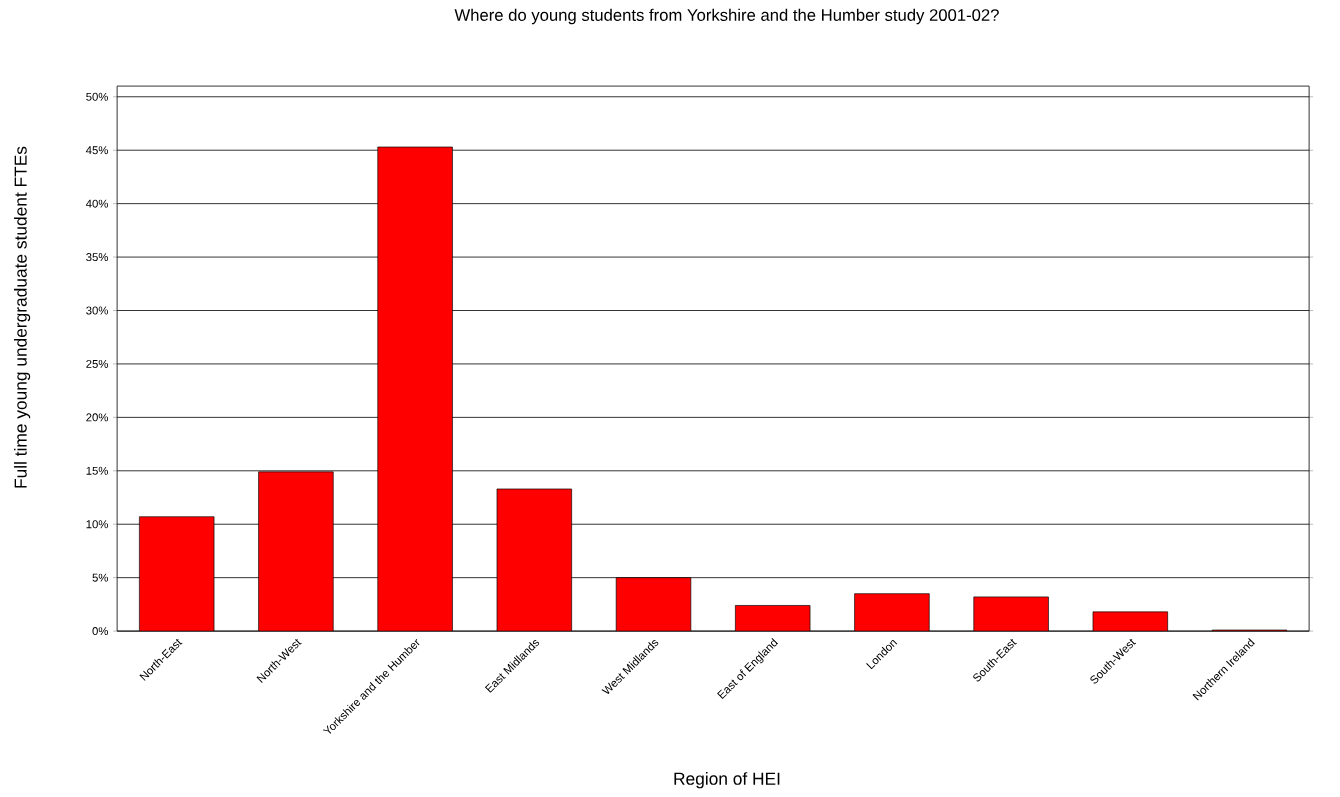 This screenshot has height=797, width=1340. I want to click on y-tick-label: 15%, so click(97, 470).